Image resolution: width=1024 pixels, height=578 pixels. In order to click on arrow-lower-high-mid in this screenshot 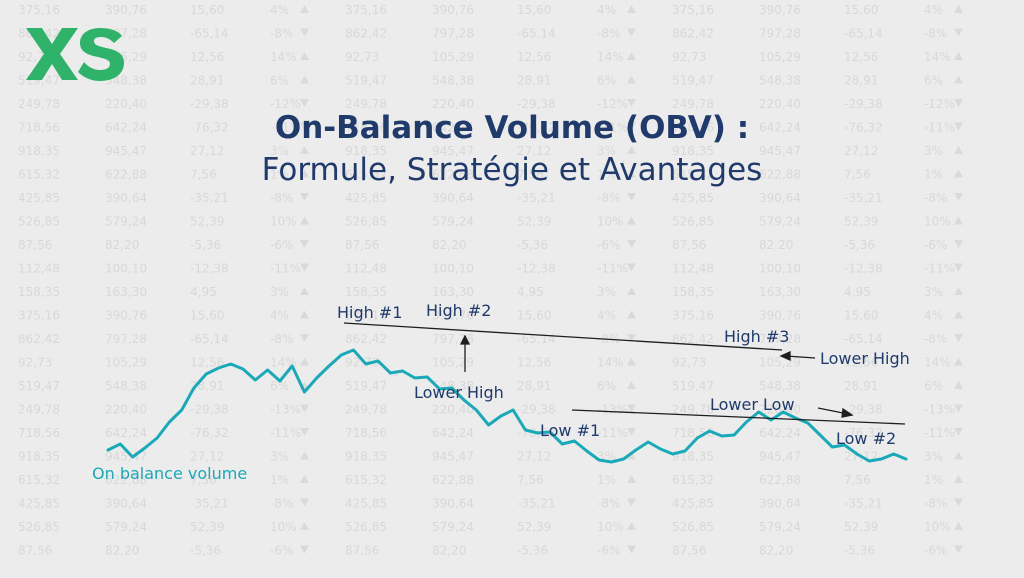, I will do `click(465, 353)`.